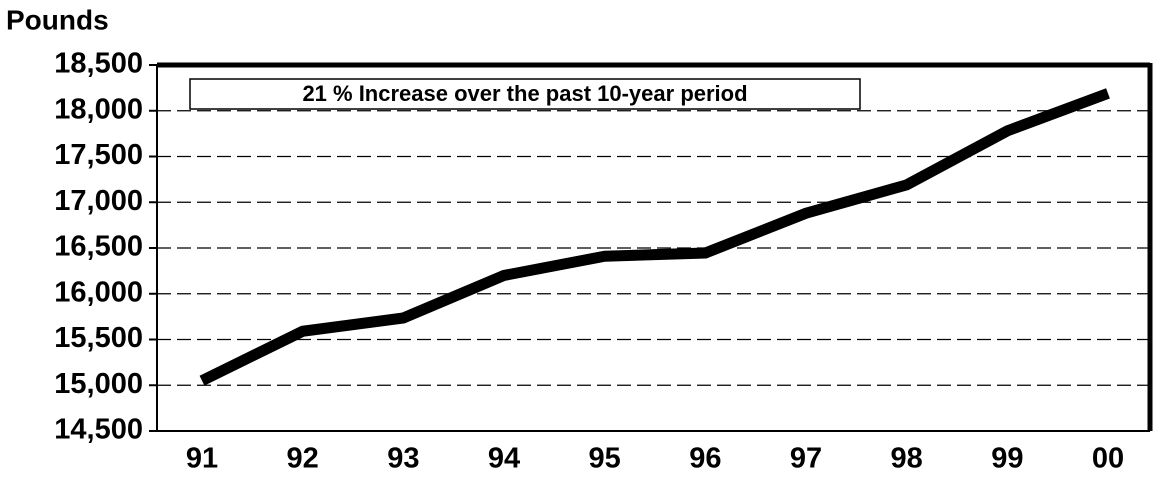  I want to click on x-tick-label: 99, so click(1007, 459).